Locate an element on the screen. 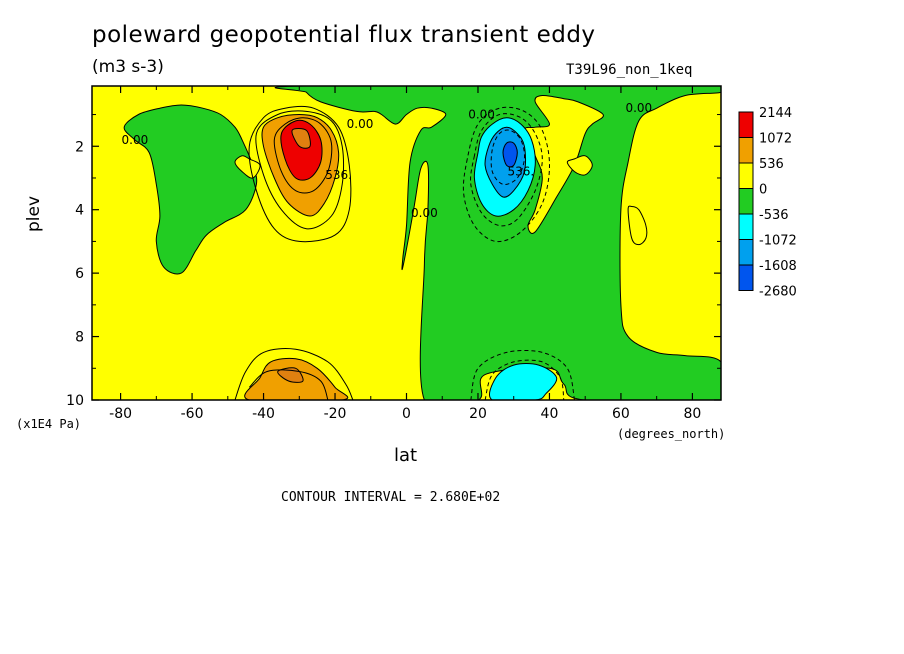 Image resolution: width=904 pixels, height=654 pixels. x-tick-label--60: -60 is located at coordinates (192, 414).